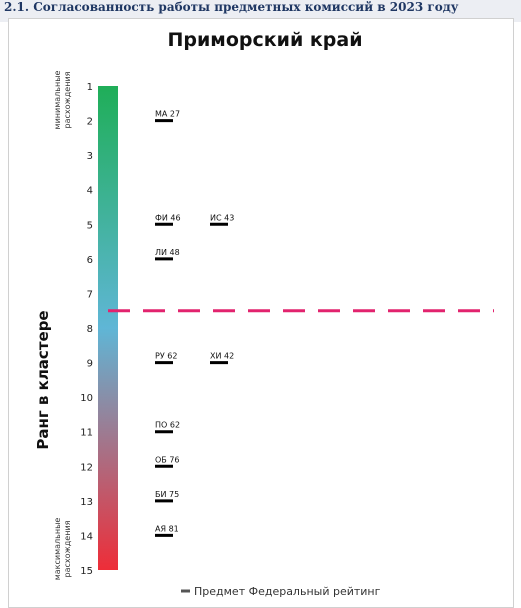  Describe the element at coordinates (90, 225) in the screenshot. I see `y-tick-label: 5` at that location.